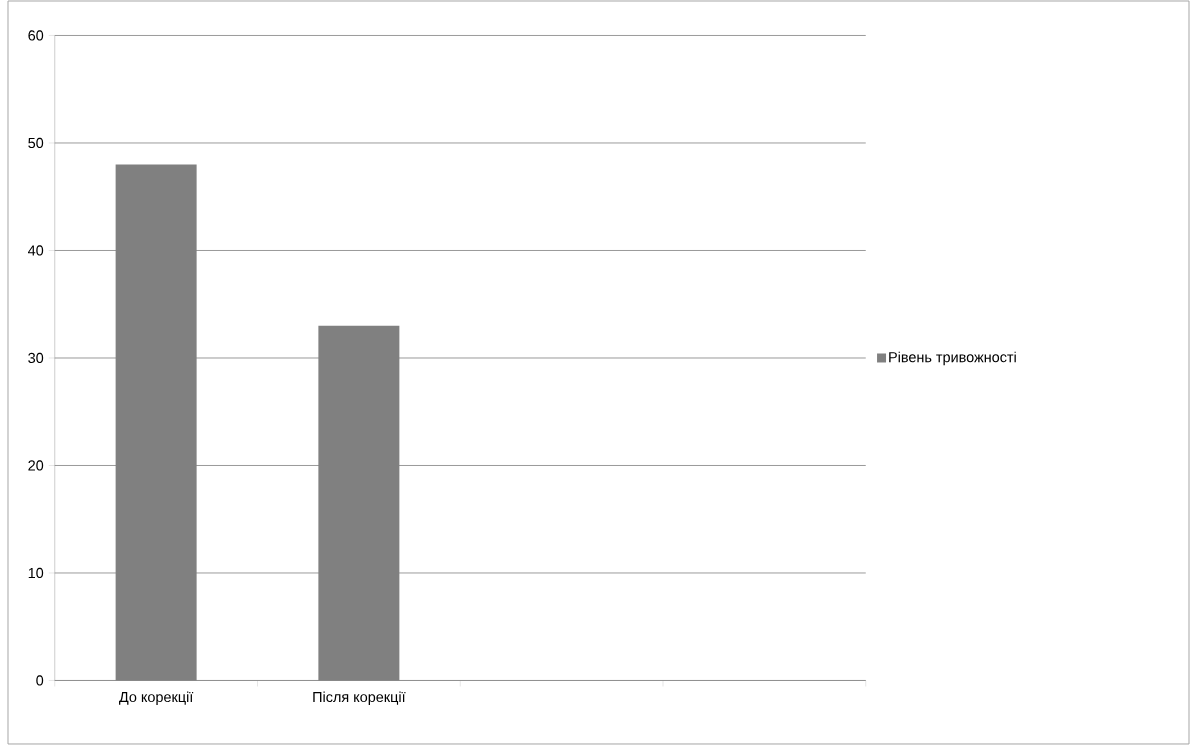 Image resolution: width=1190 pixels, height=745 pixels. I want to click on y-tick-label: 30, so click(36, 358).